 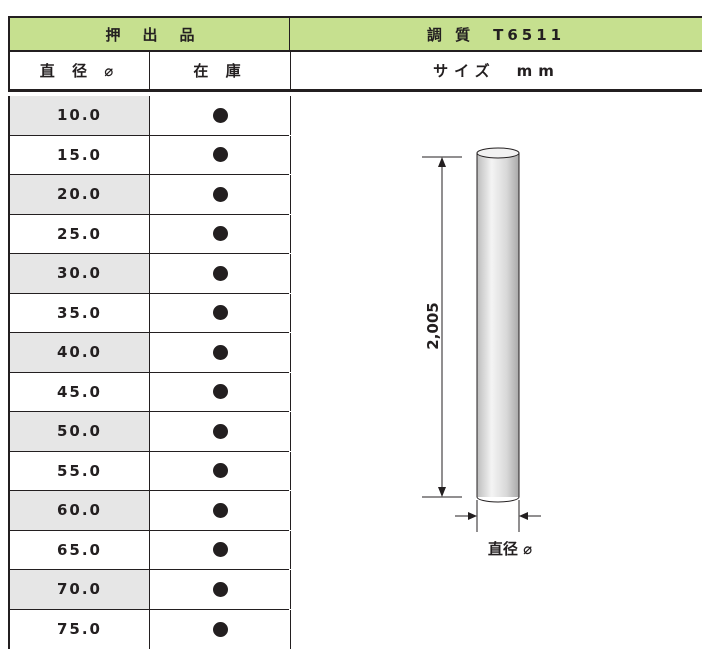 I want to click on rod-shape, so click(x=498, y=325).